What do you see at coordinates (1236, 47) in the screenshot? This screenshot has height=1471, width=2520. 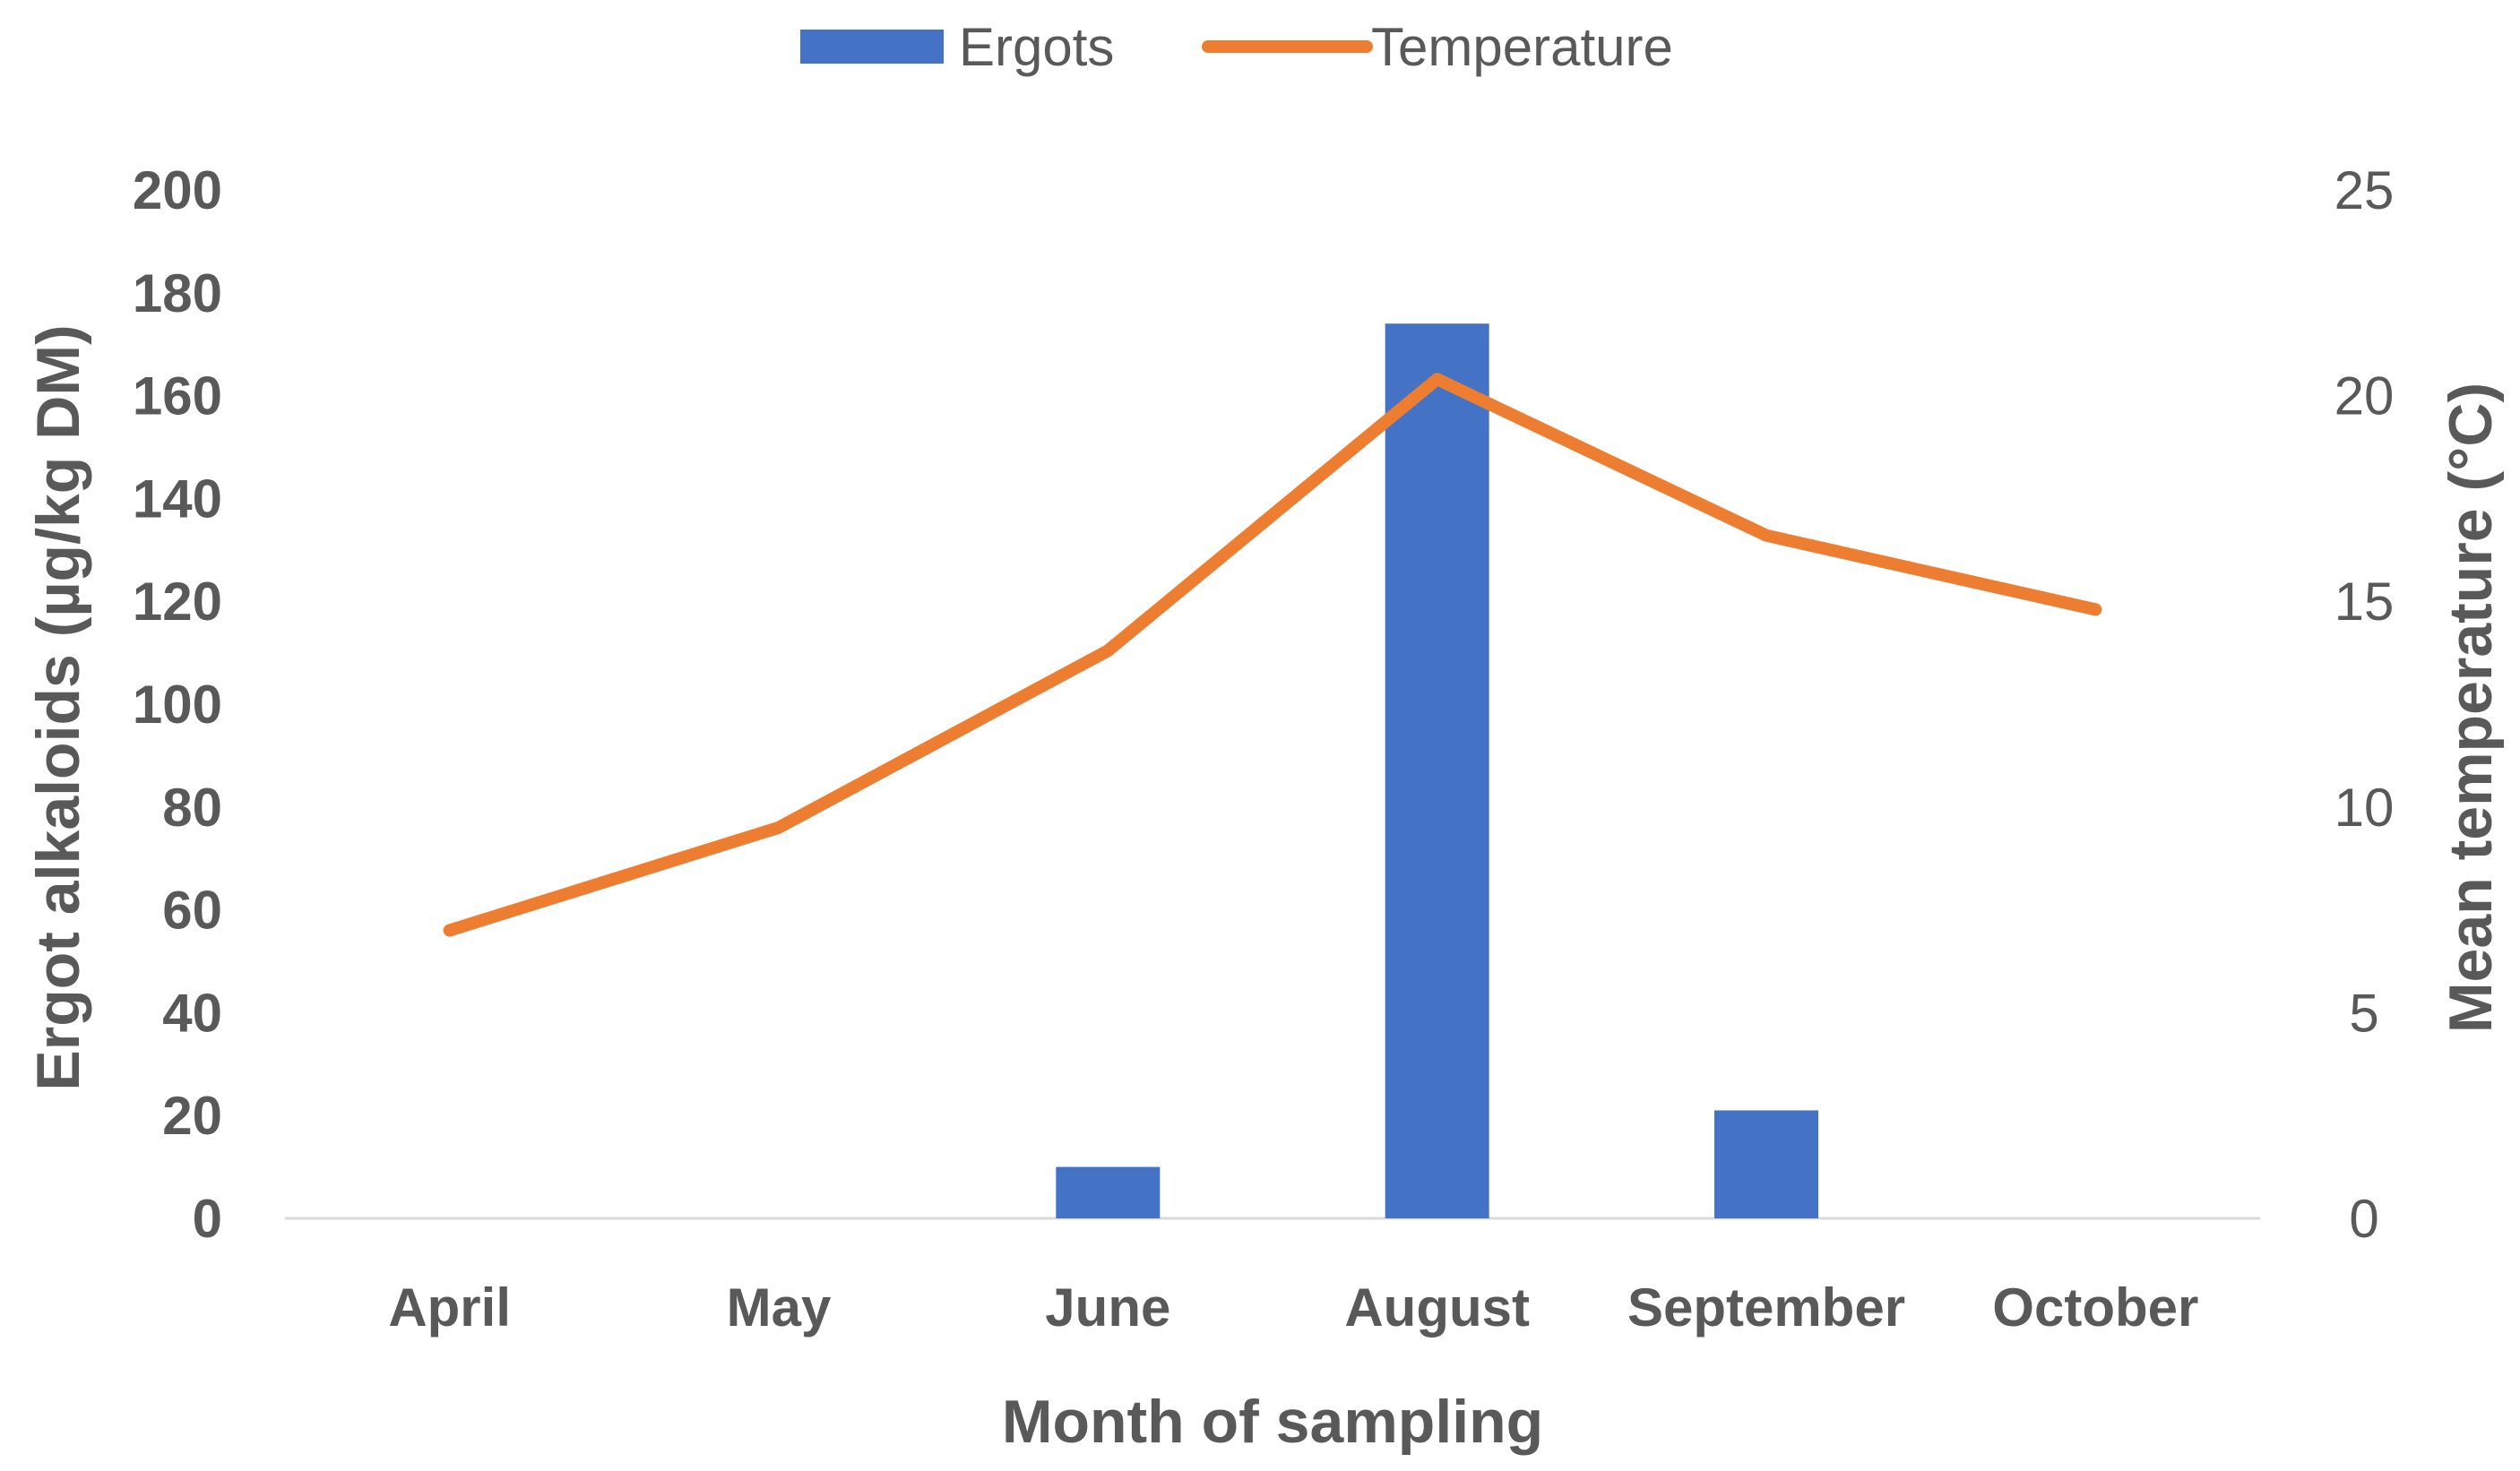 I see `legend: Ergots Temperature` at bounding box center [1236, 47].